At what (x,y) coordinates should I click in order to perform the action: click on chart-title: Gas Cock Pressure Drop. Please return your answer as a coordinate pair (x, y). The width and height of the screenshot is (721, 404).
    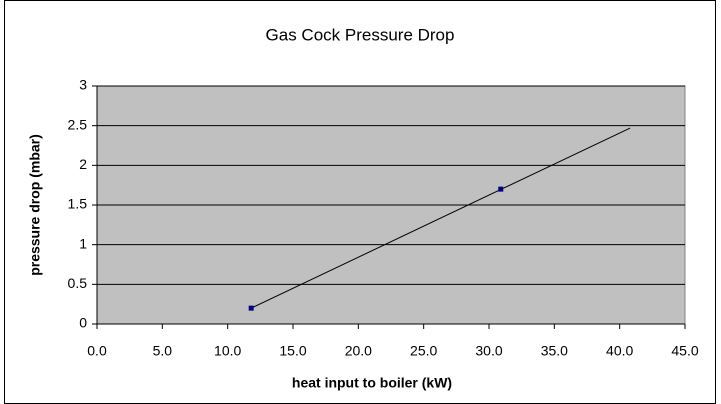
    Looking at the image, I should click on (360, 34).